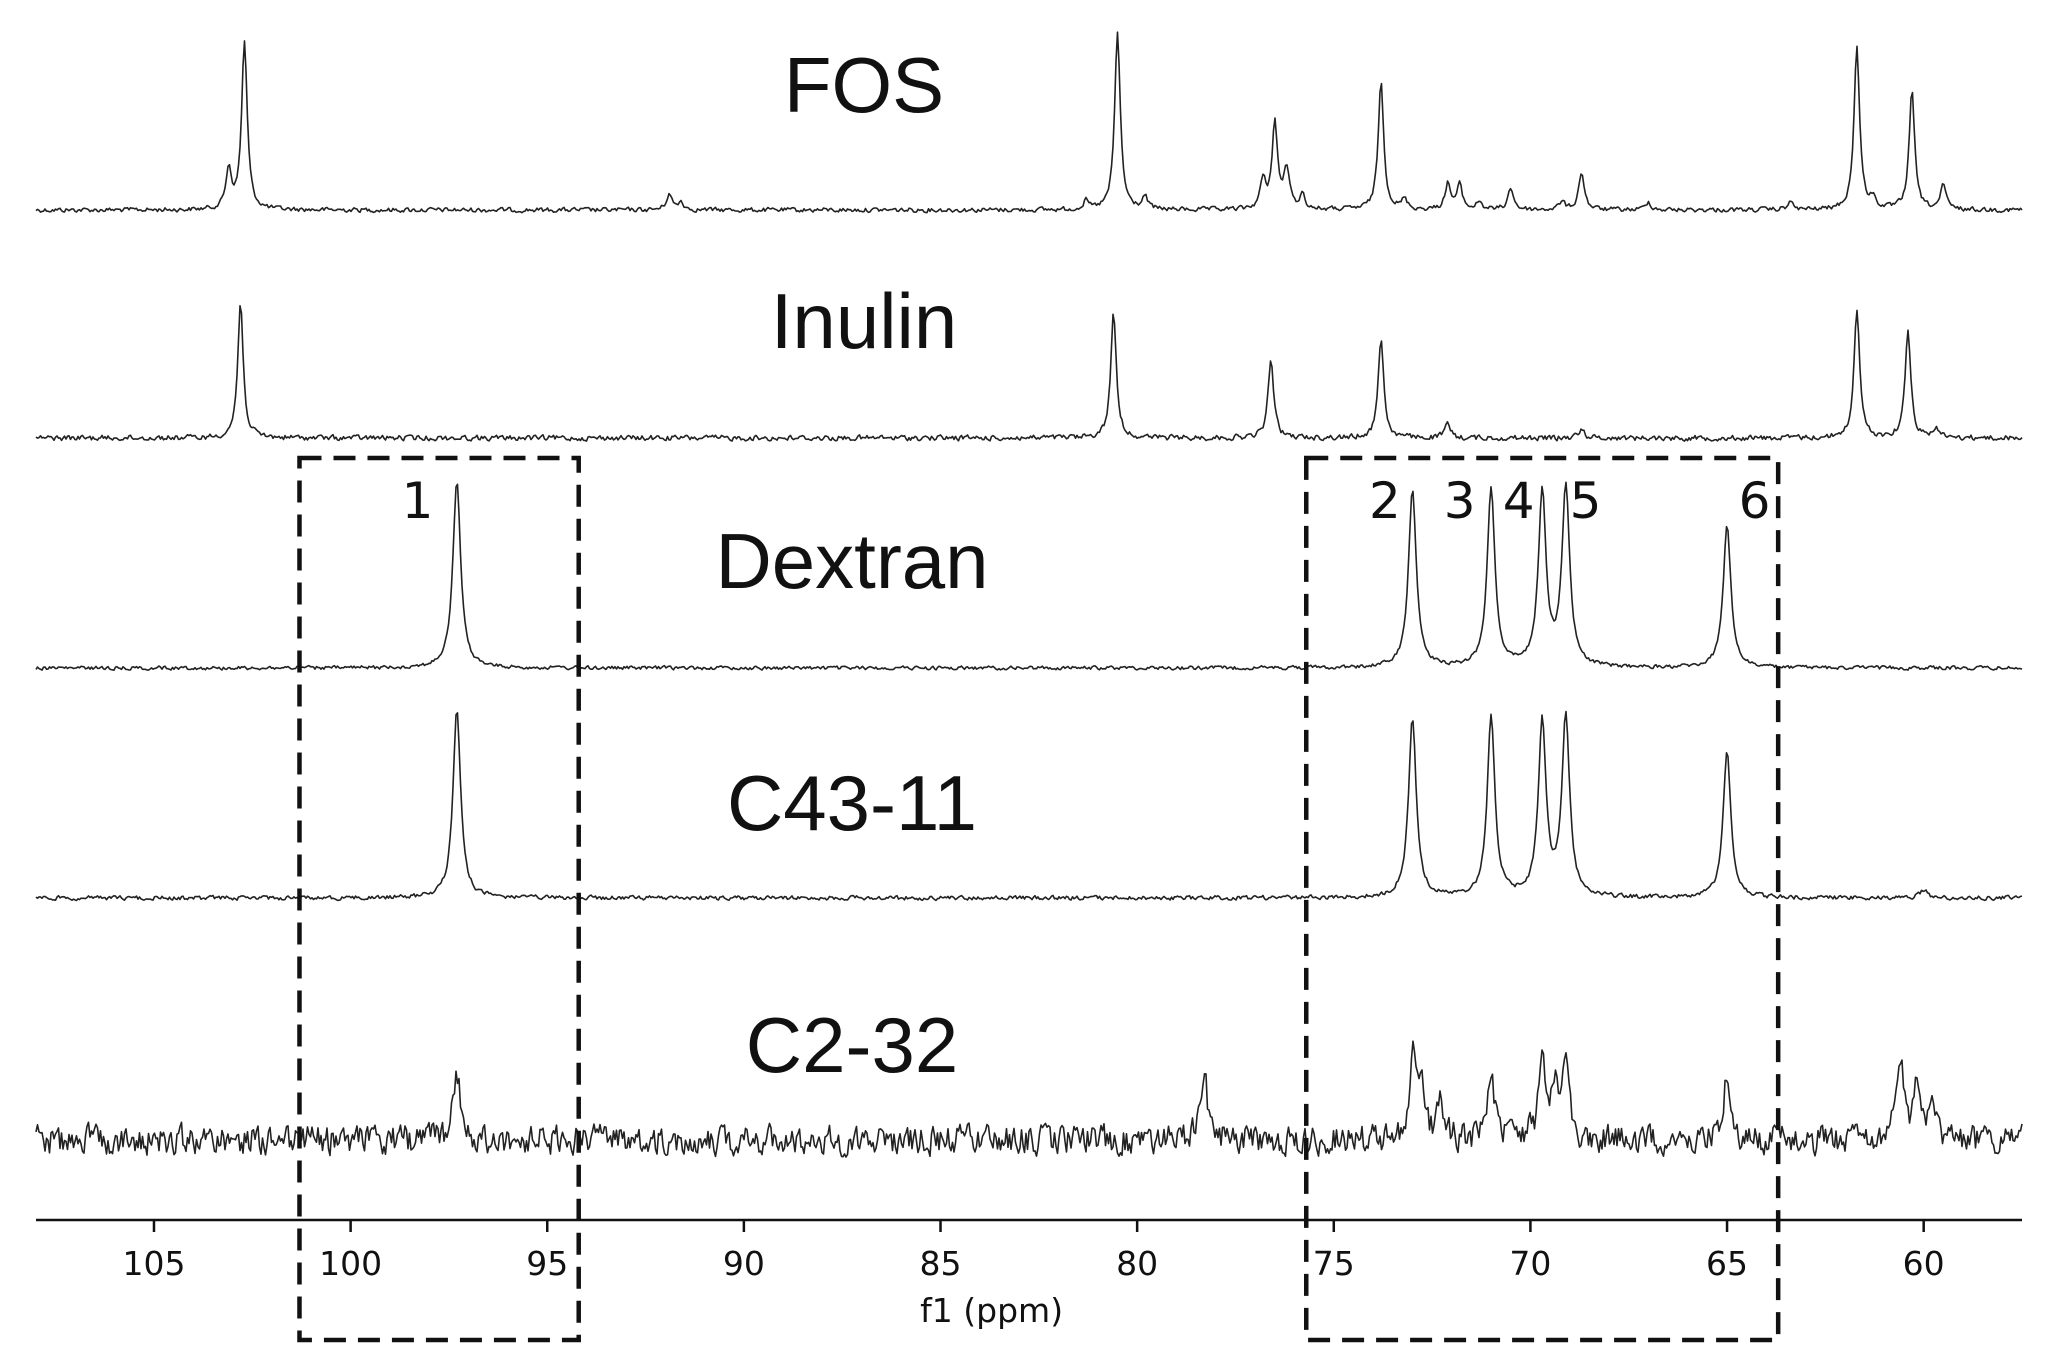 This screenshot has height=1371, width=2051. I want to click on x-tick-label-95: 95, so click(547, 1263).